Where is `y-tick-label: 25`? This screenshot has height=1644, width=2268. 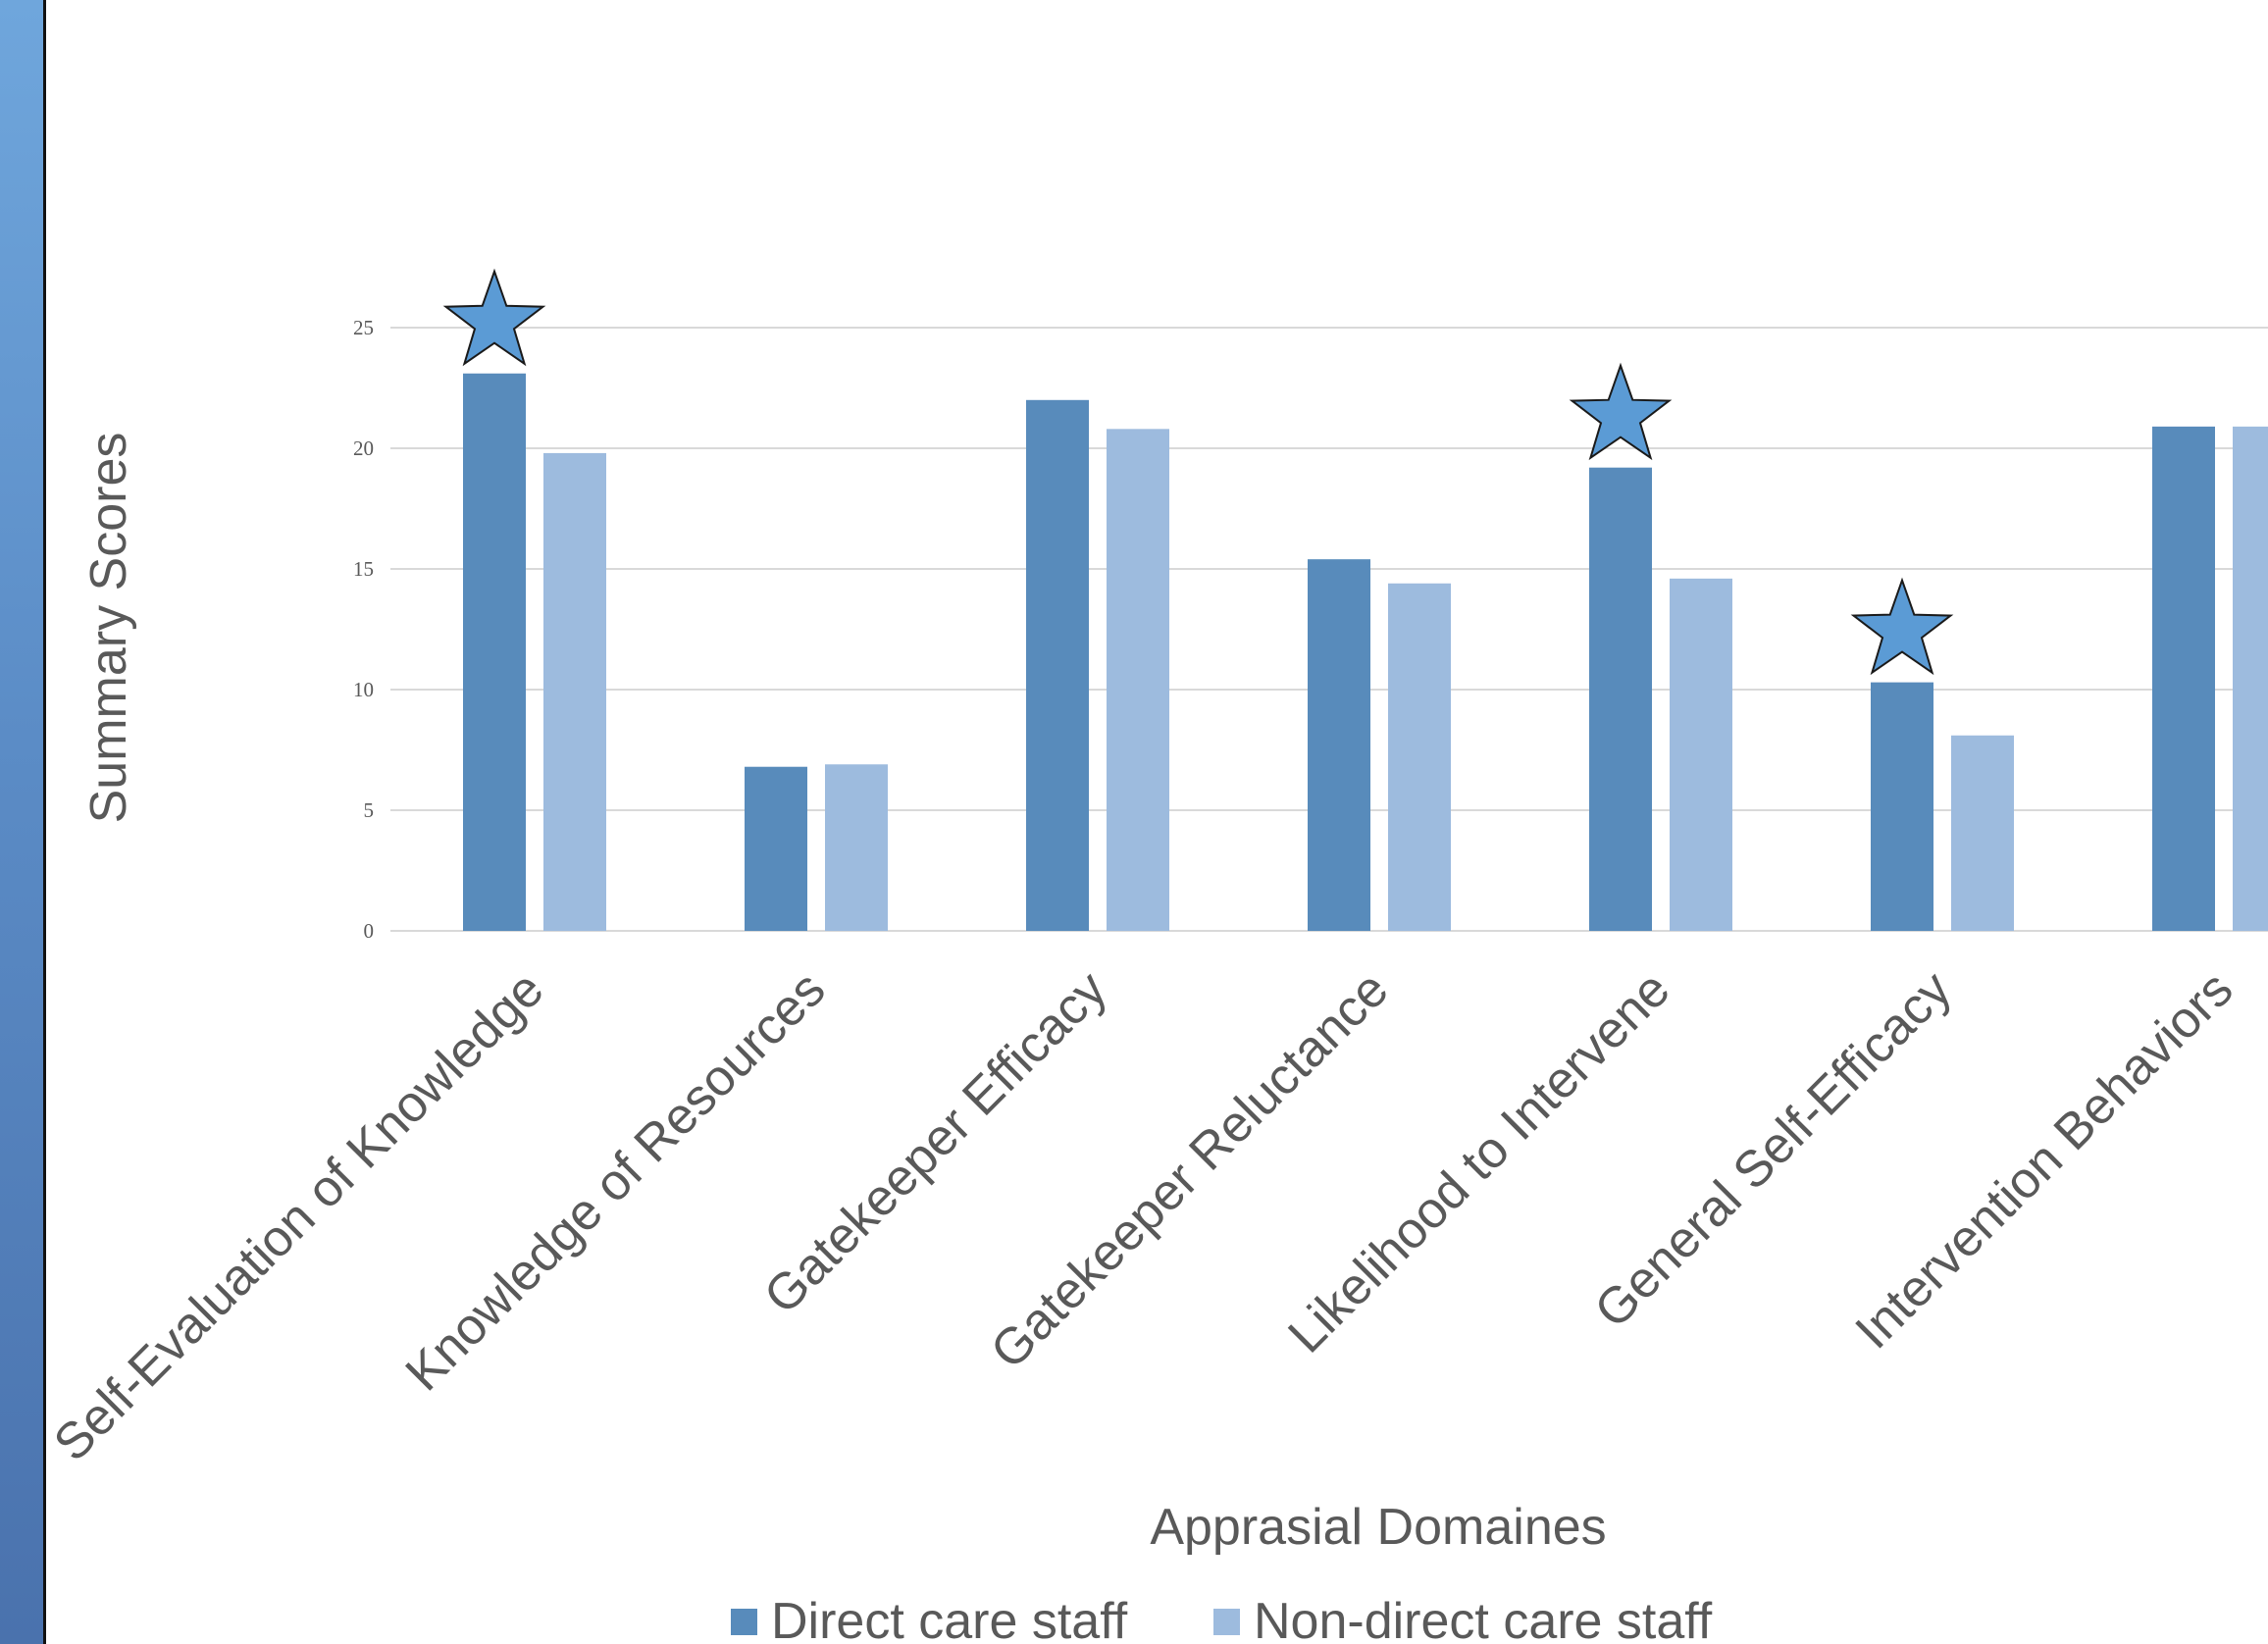
y-tick-label: 25 is located at coordinates (363, 328).